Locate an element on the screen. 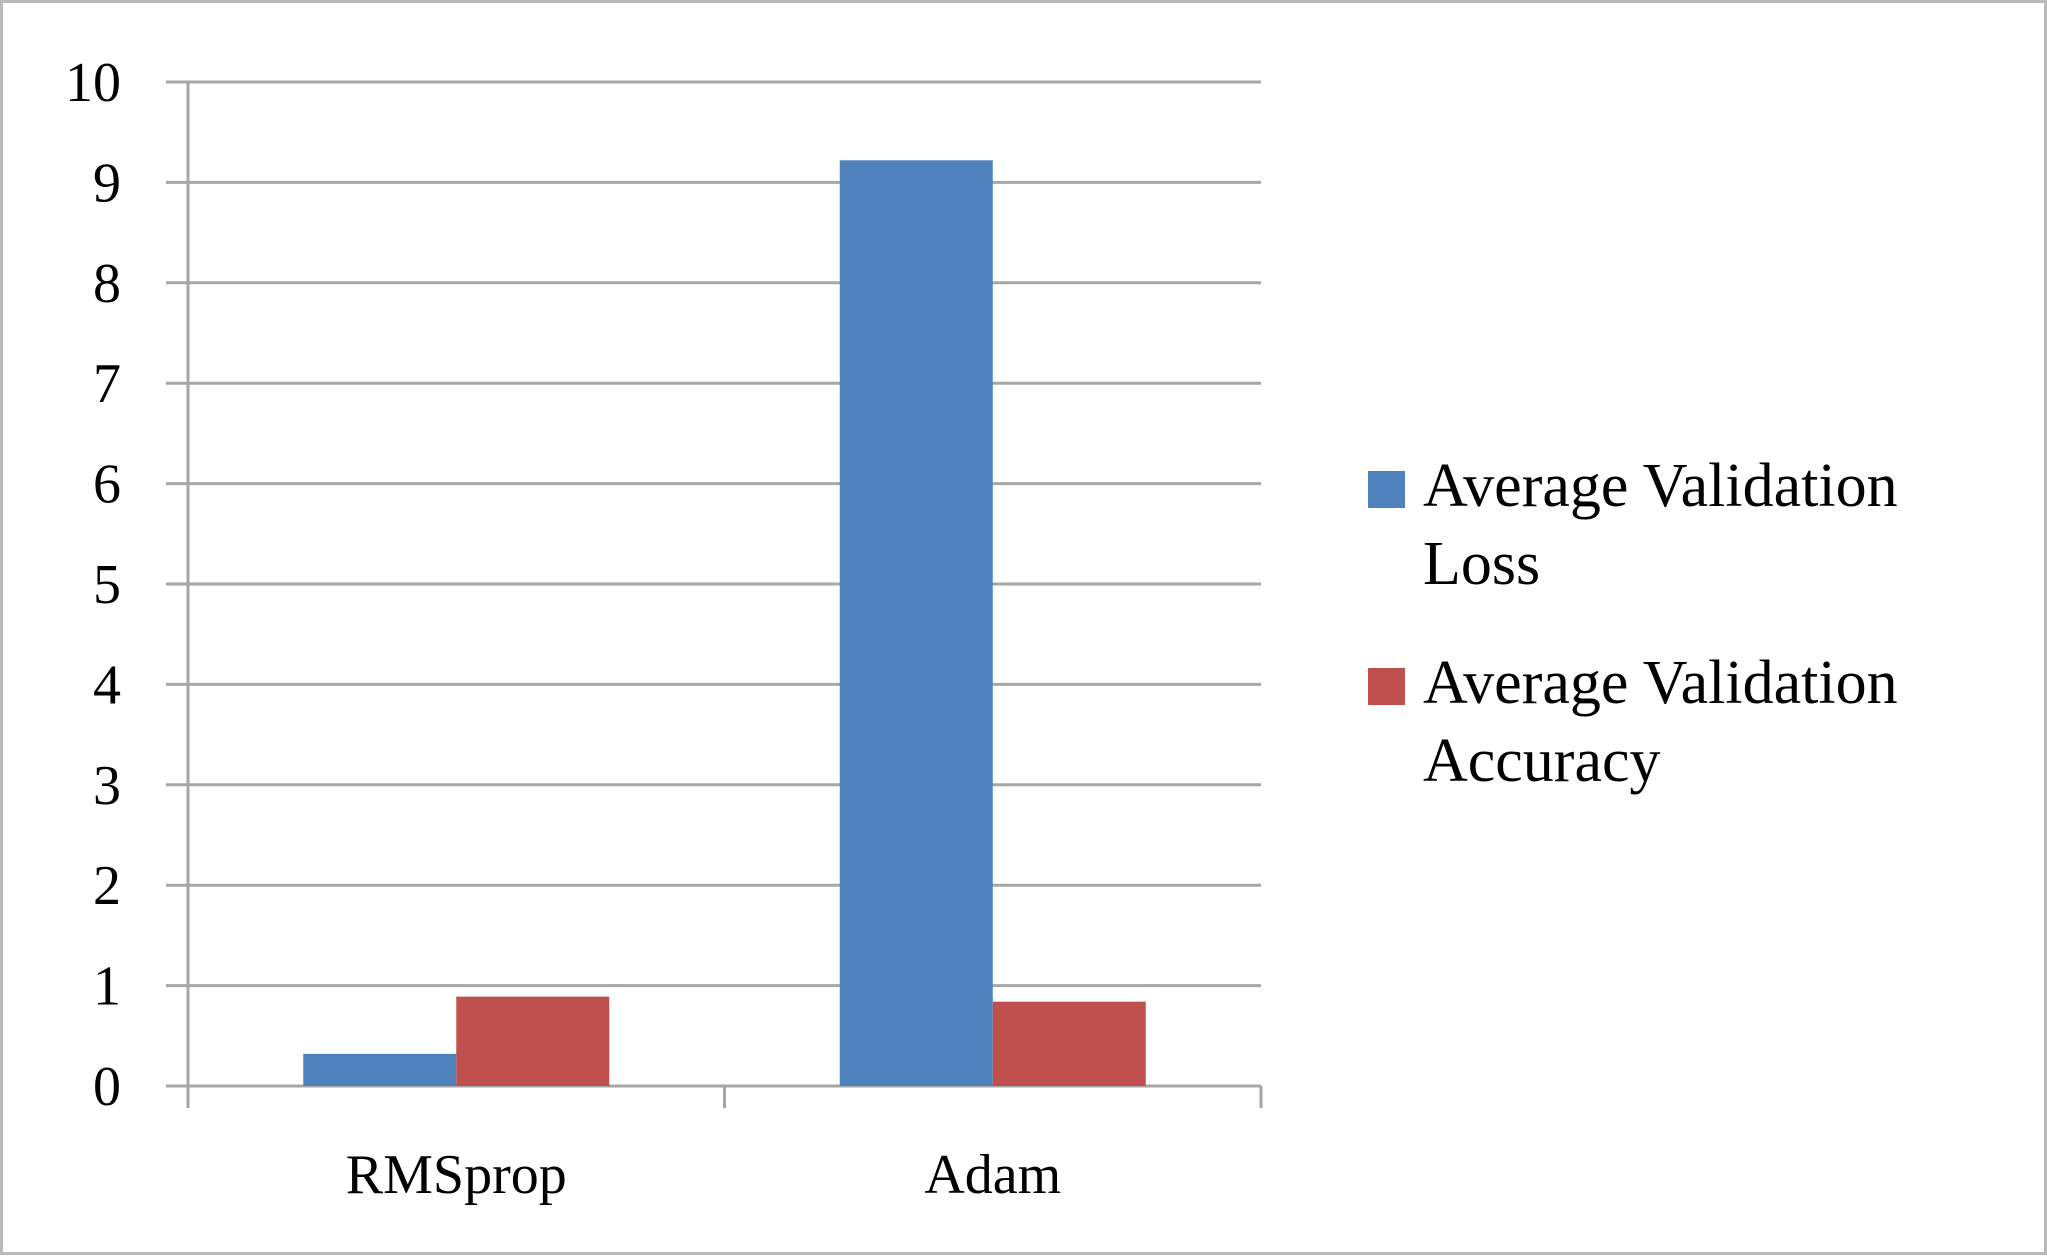  legend-label-1-line-2: Loss is located at coordinates (1481, 564).